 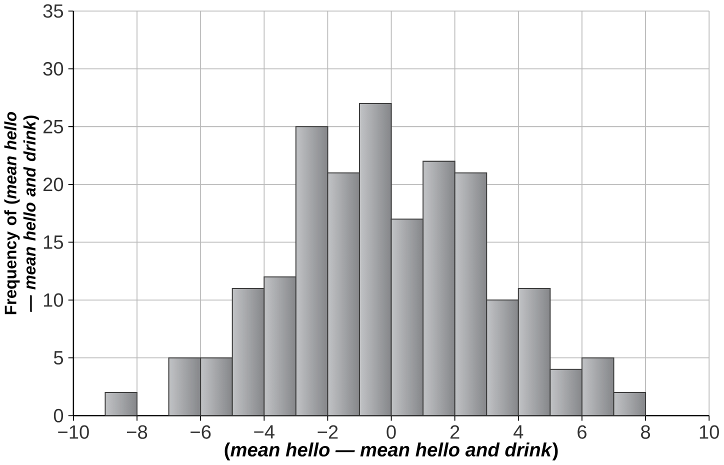 I want to click on y-tick-label: 5, so click(x=59, y=358).